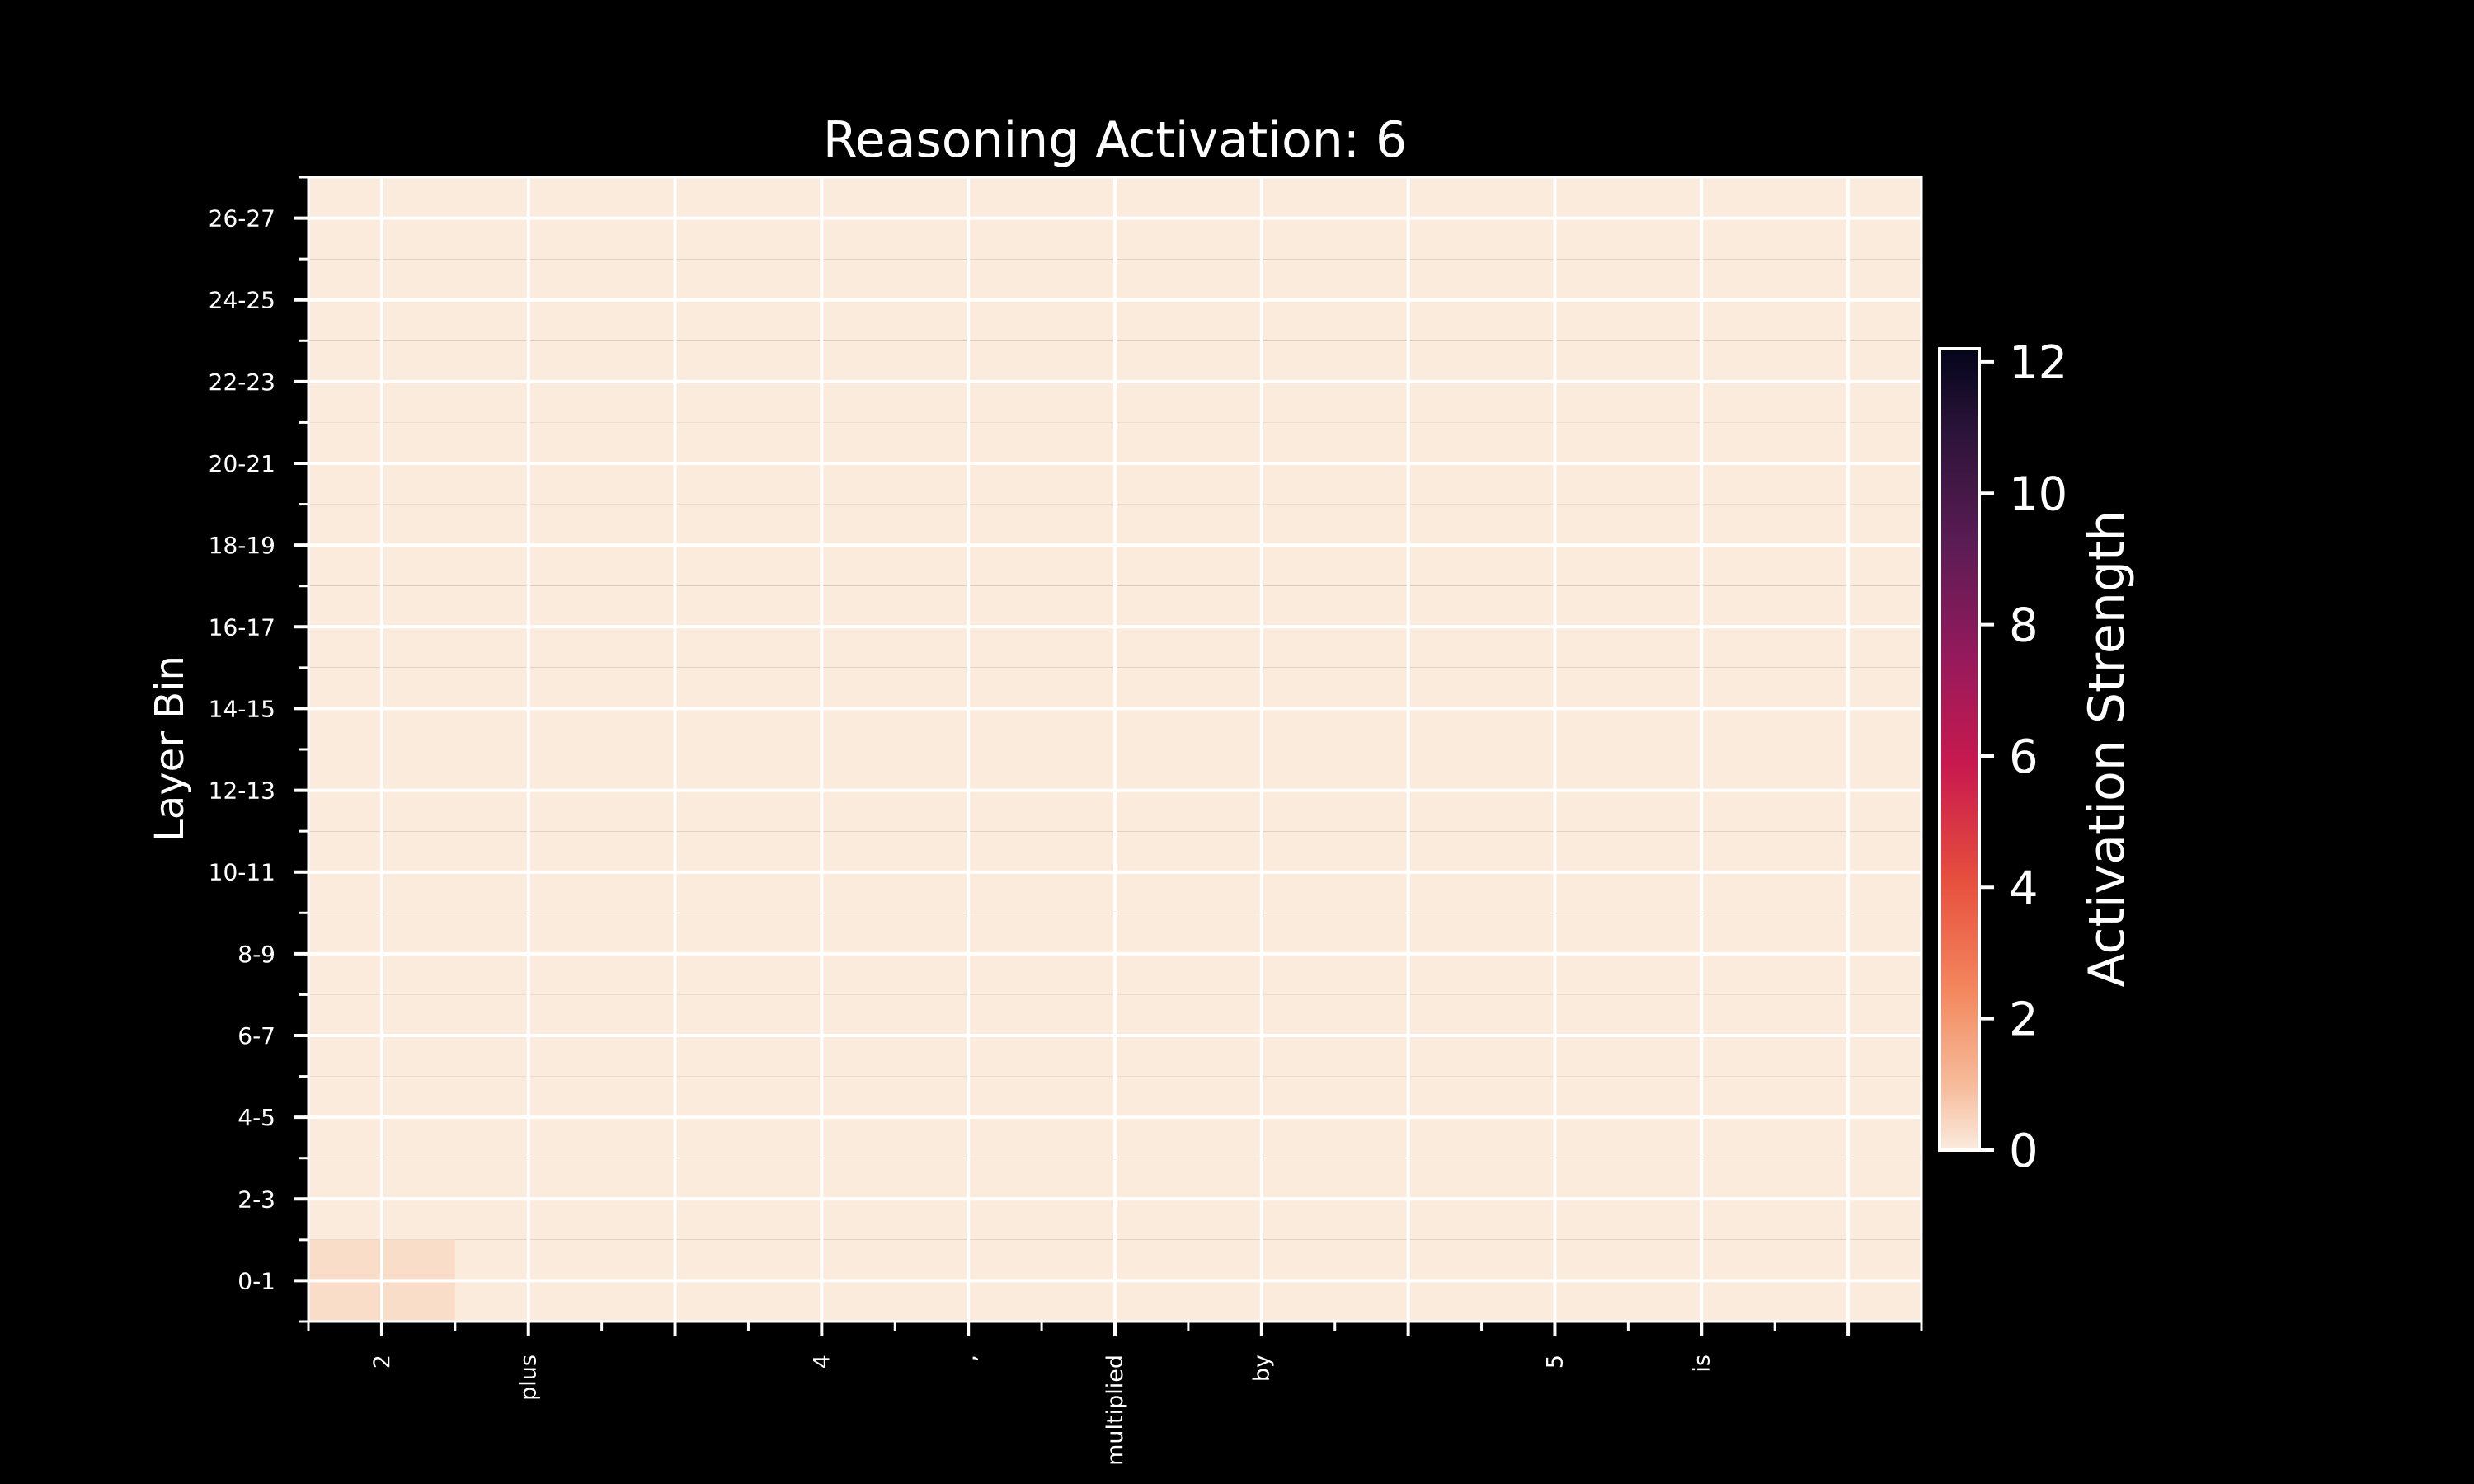  Describe the element at coordinates (242, 627) in the screenshot. I see `y-tick-label: 16-17` at that location.